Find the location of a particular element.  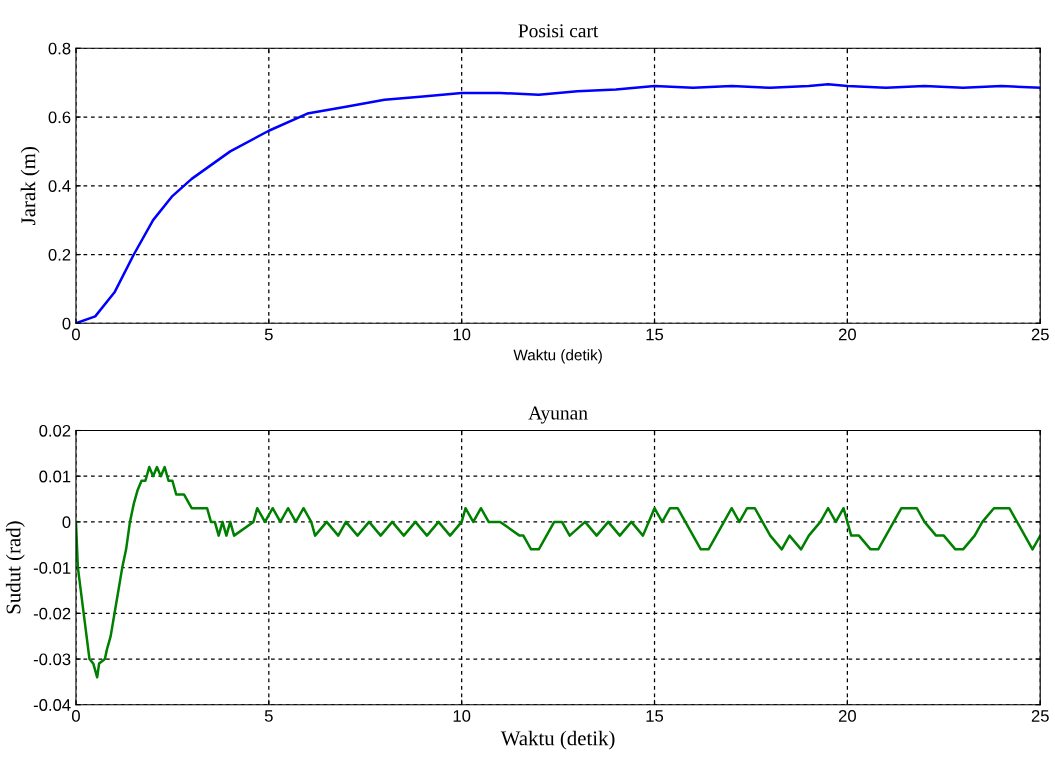

chart-title: Ayunan is located at coordinates (558, 415).